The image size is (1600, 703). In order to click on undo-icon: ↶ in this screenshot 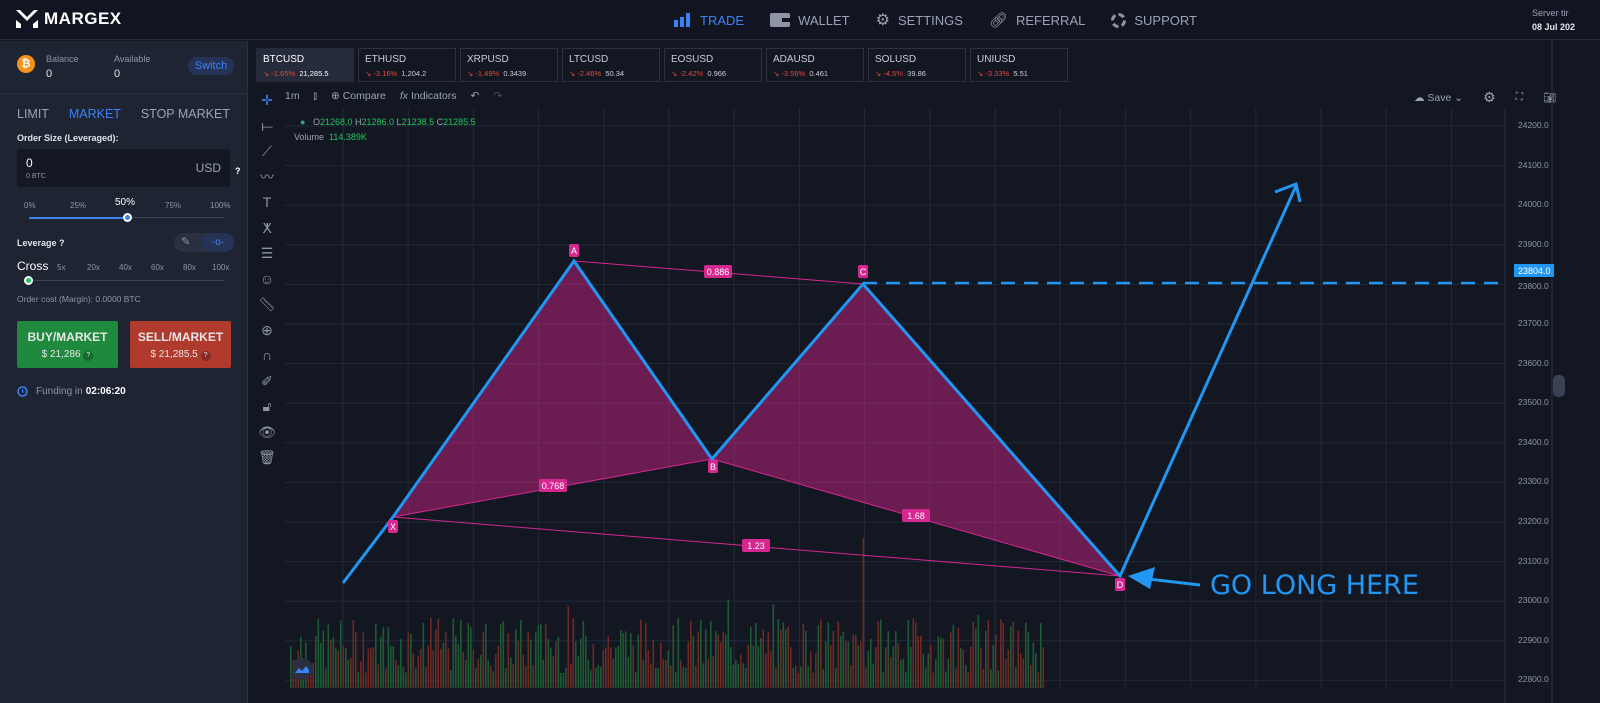, I will do `click(475, 96)`.